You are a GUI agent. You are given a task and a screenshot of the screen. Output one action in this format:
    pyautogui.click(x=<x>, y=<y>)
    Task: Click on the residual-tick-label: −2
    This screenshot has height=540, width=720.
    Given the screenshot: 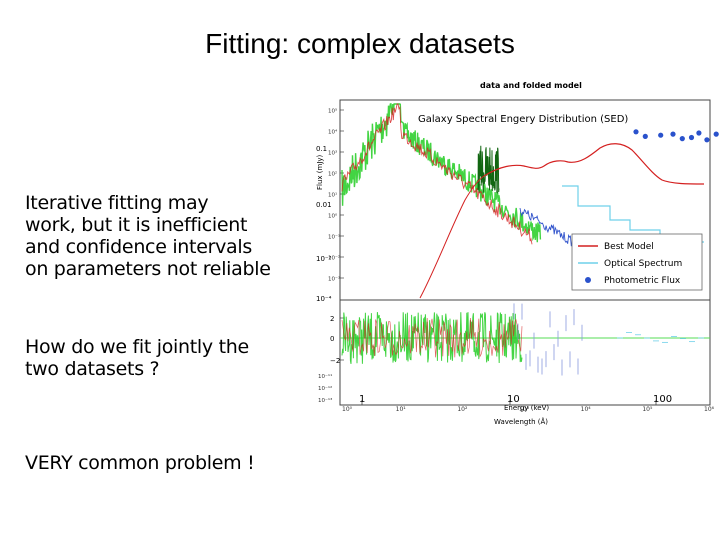 What is the action you would take?
    pyautogui.click(x=335, y=361)
    